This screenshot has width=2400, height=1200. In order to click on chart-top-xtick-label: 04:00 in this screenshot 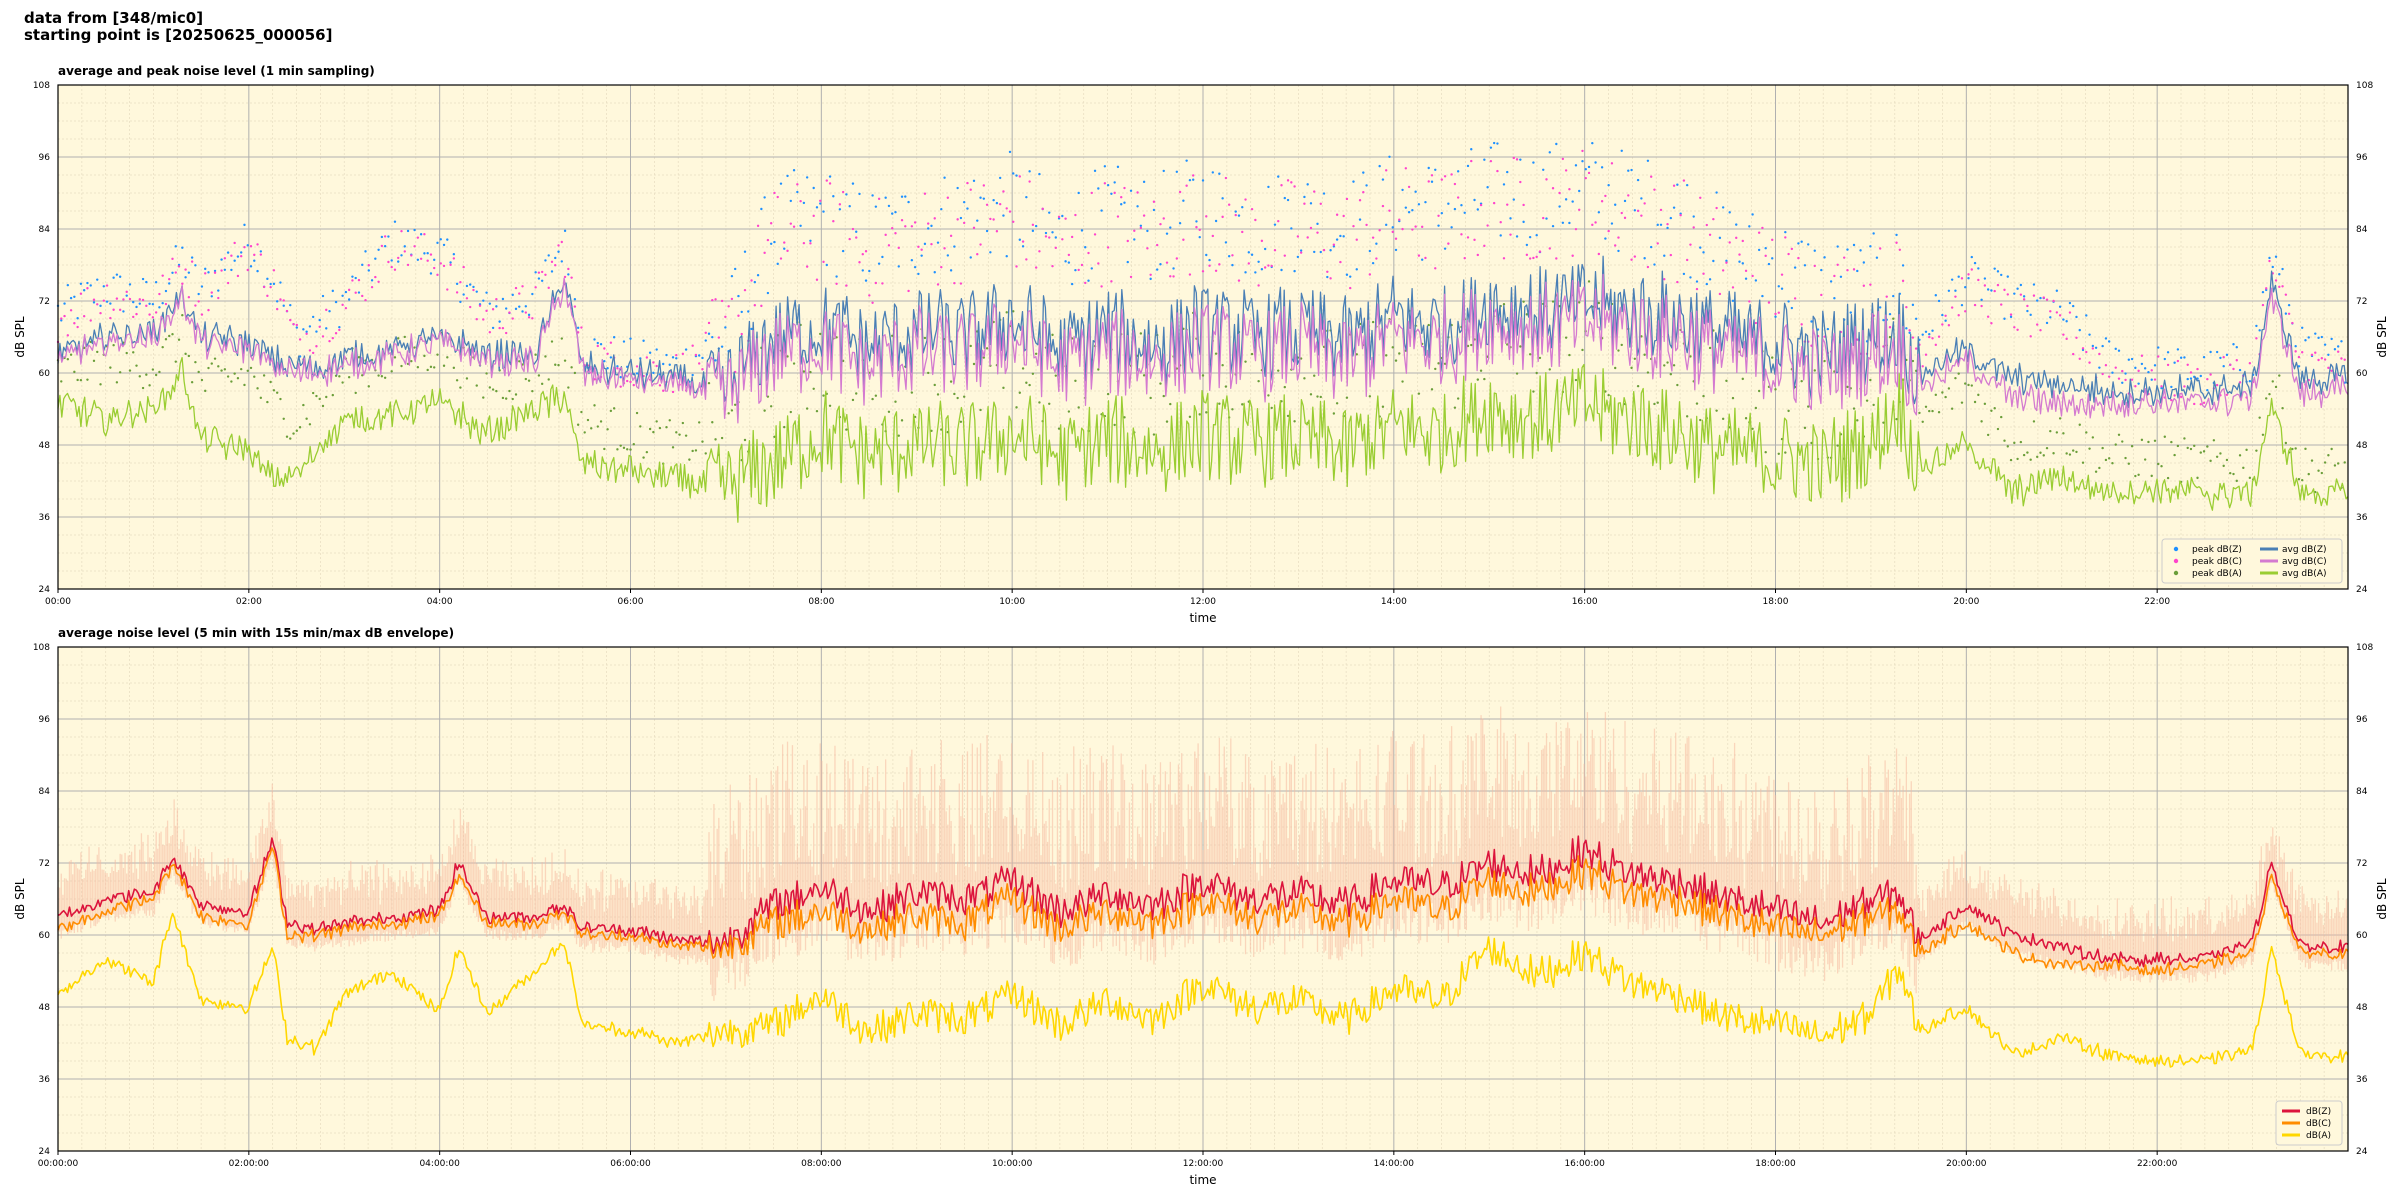, I will do `click(440, 602)`.